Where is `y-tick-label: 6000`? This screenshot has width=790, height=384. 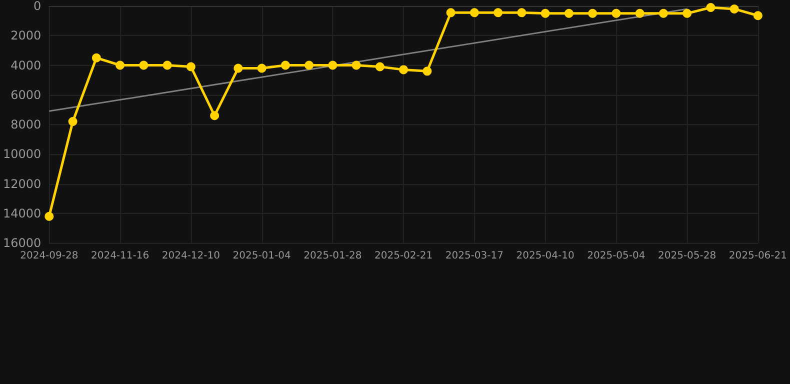 y-tick-label: 6000 is located at coordinates (26, 95).